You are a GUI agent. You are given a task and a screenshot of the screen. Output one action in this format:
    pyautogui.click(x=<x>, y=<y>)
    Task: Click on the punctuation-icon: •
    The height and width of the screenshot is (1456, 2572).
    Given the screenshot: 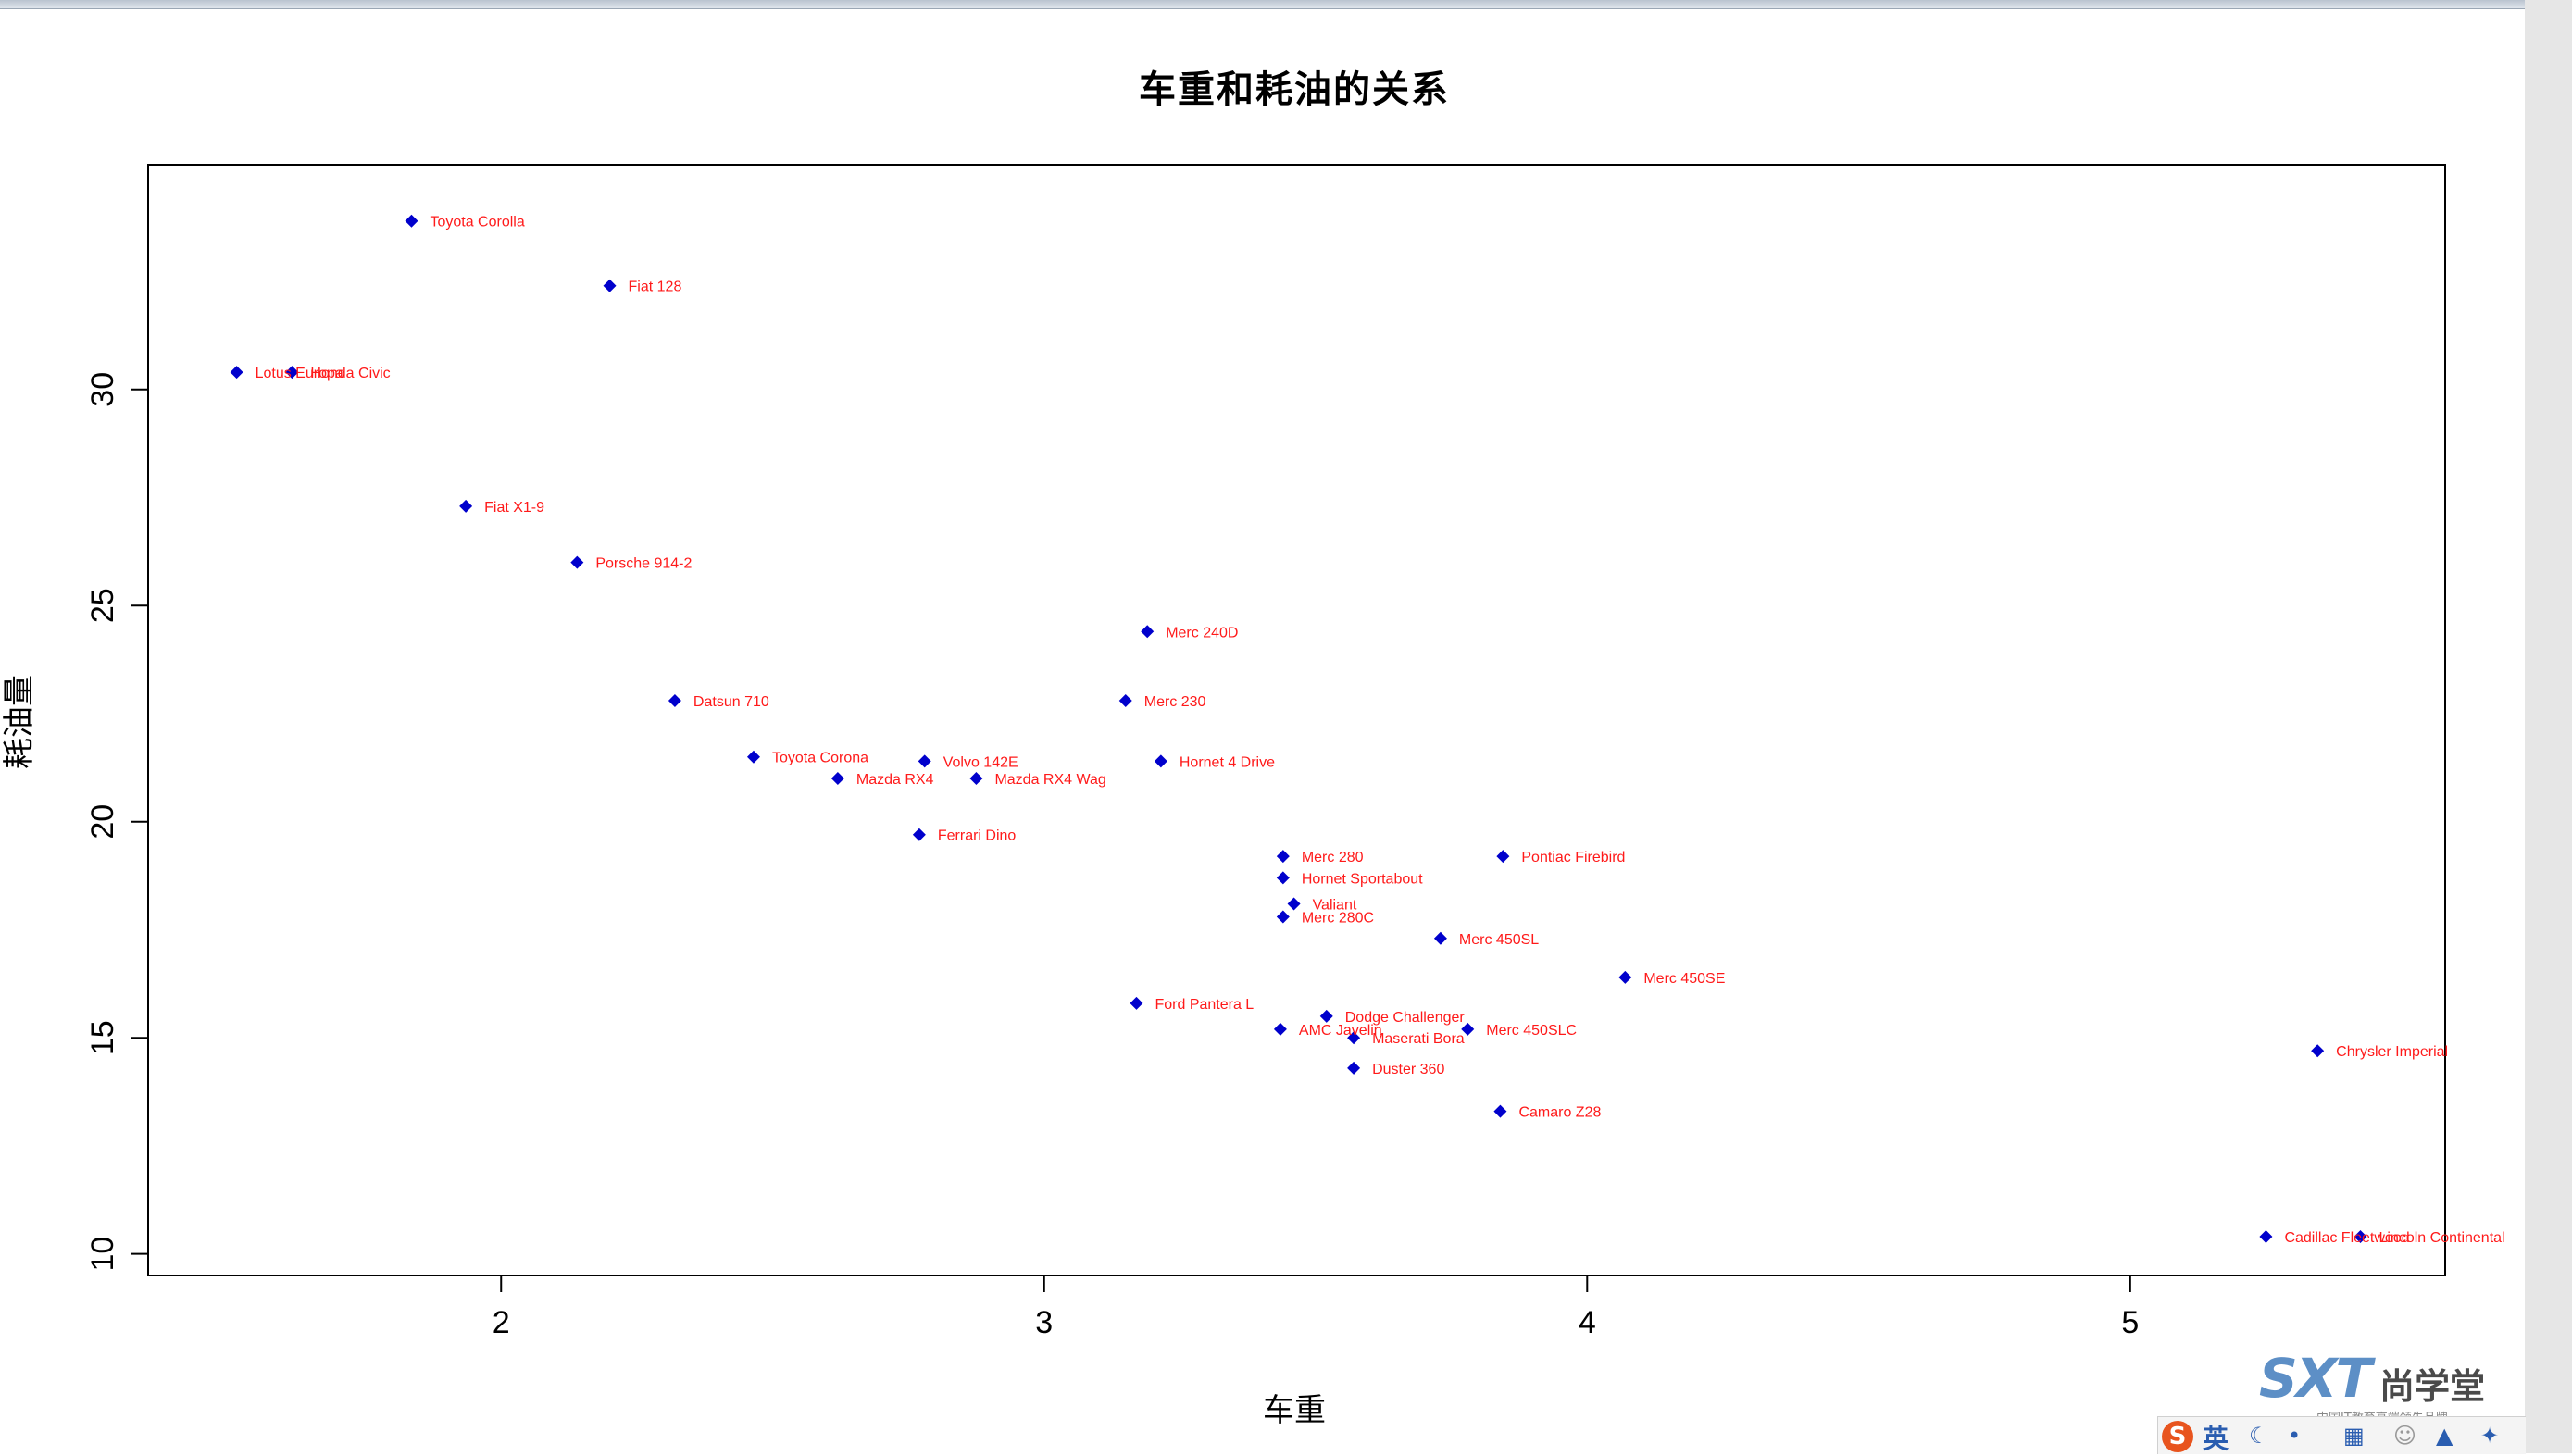 What is the action you would take?
    pyautogui.click(x=2295, y=1436)
    